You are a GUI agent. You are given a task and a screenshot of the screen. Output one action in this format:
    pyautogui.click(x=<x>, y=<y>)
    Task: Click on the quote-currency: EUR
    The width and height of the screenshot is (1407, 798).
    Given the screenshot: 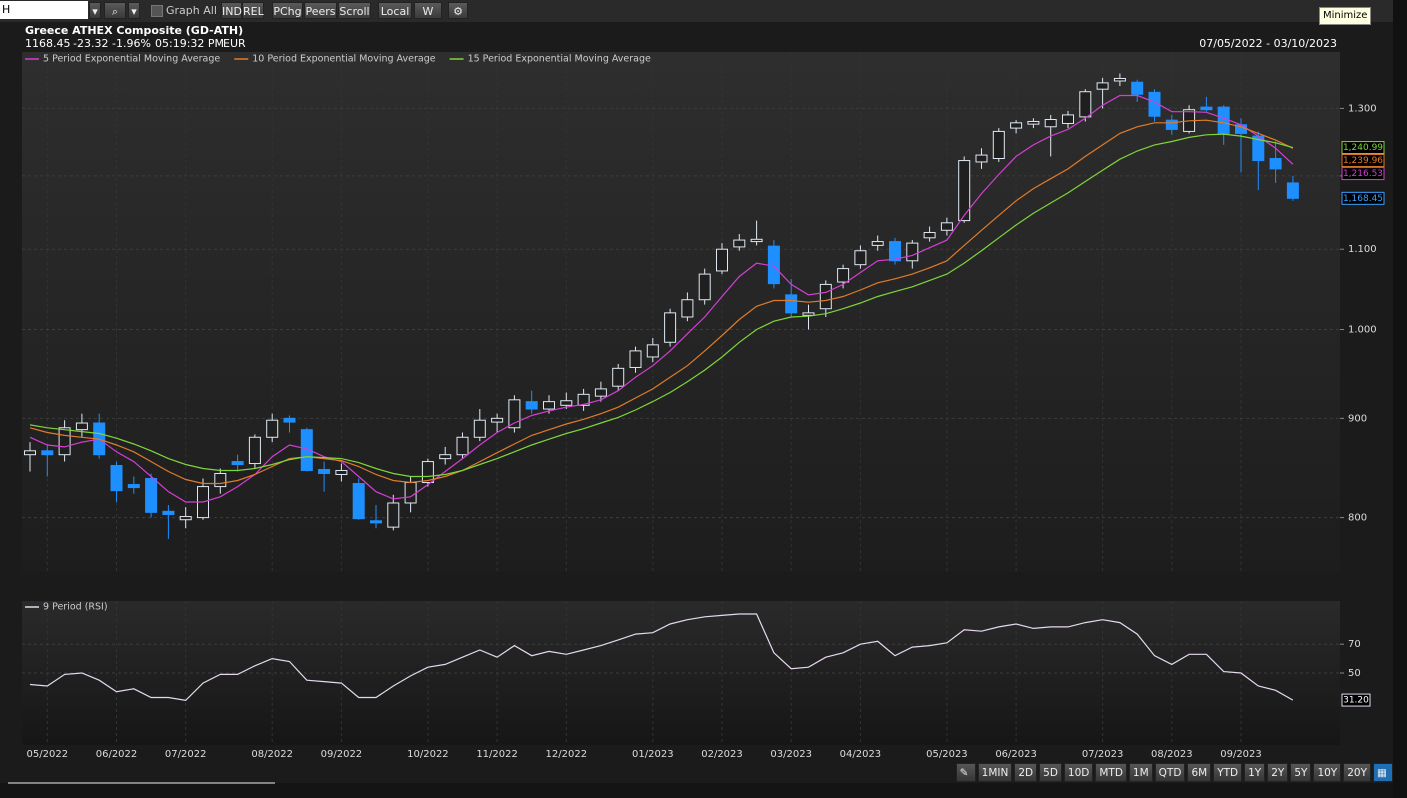 What is the action you would take?
    pyautogui.click(x=234, y=43)
    